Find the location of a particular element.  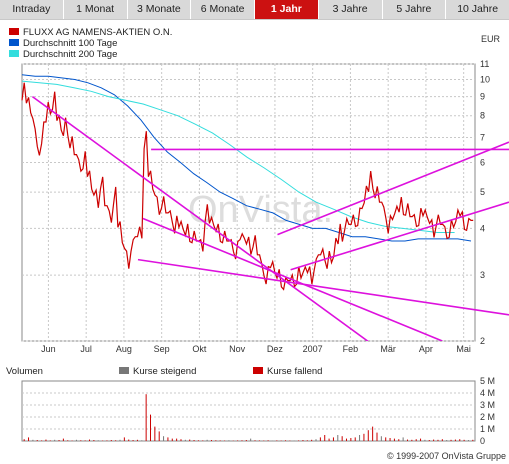

volume-tick-label: 5 M is located at coordinates (487, 381).